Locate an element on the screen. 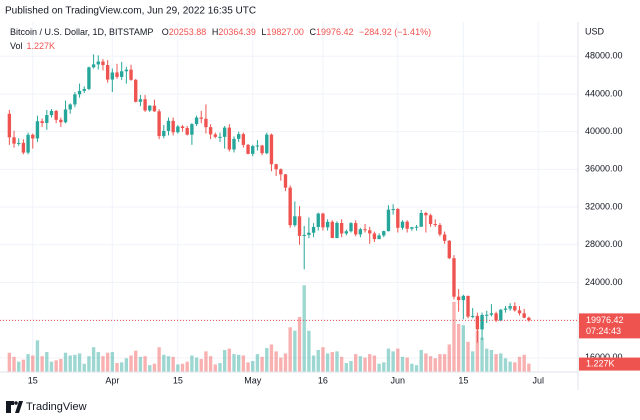 The height and width of the screenshot is (420, 640). y-tick-label: 32000.00 is located at coordinates (604, 206).